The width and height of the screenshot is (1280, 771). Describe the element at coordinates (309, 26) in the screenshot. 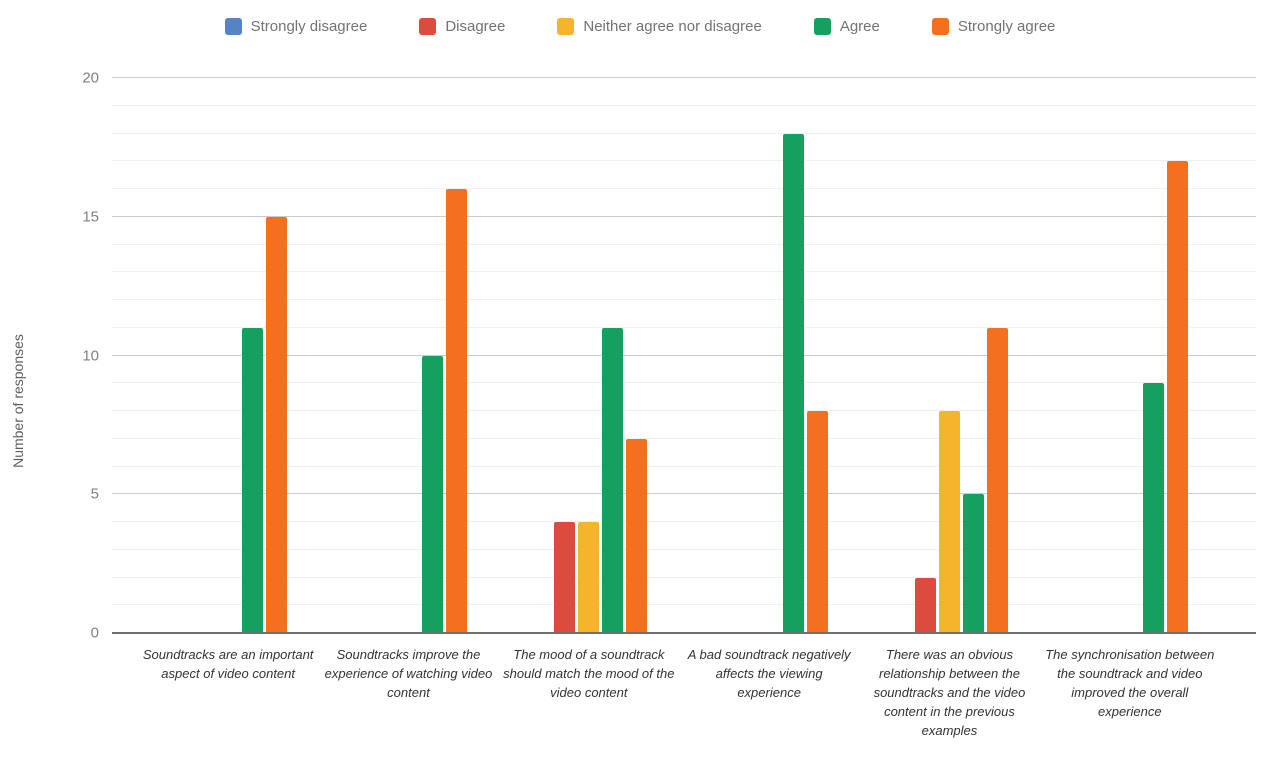

I see `legend-label: Strongly disagree` at that location.